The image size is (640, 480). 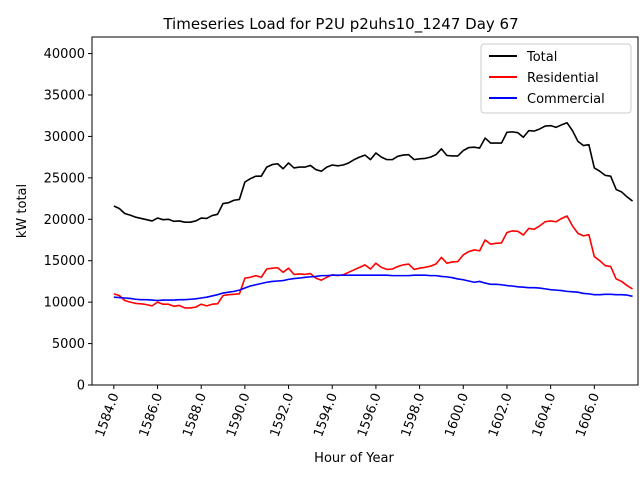 I want to click on x-axis-label: Hour of Year, so click(x=354, y=458).